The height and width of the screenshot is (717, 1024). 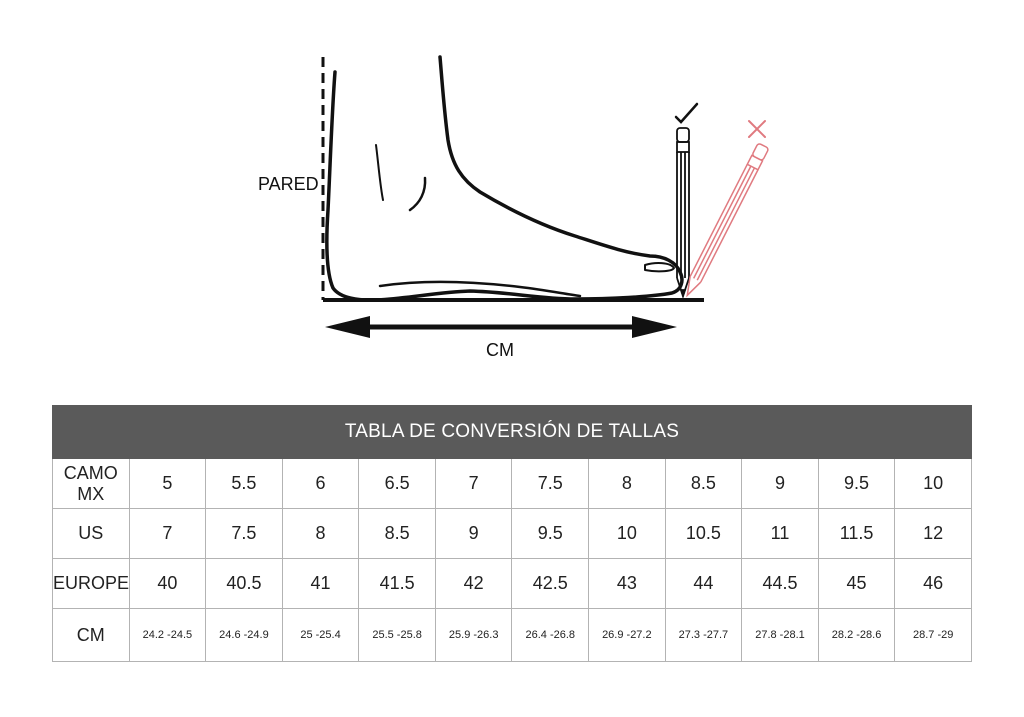 I want to click on table-cell: 10.5, so click(x=703, y=533).